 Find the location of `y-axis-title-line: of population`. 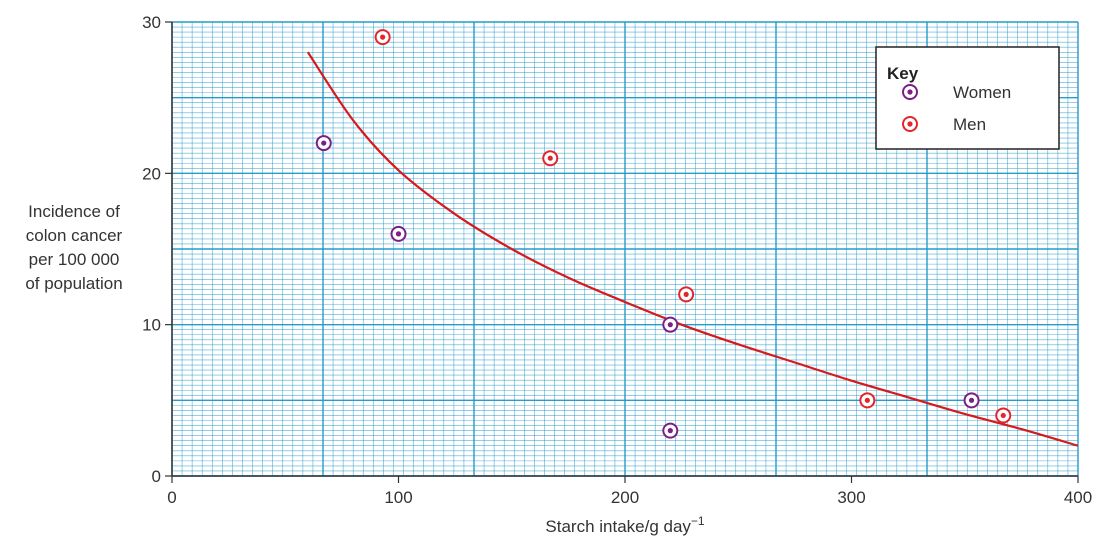

y-axis-title-line: of population is located at coordinates (74, 283).